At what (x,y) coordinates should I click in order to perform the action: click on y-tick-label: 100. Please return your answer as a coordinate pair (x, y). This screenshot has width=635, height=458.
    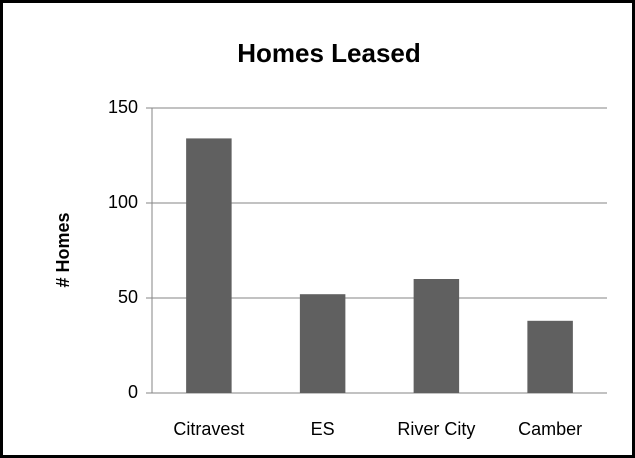
    Looking at the image, I should click on (123, 202).